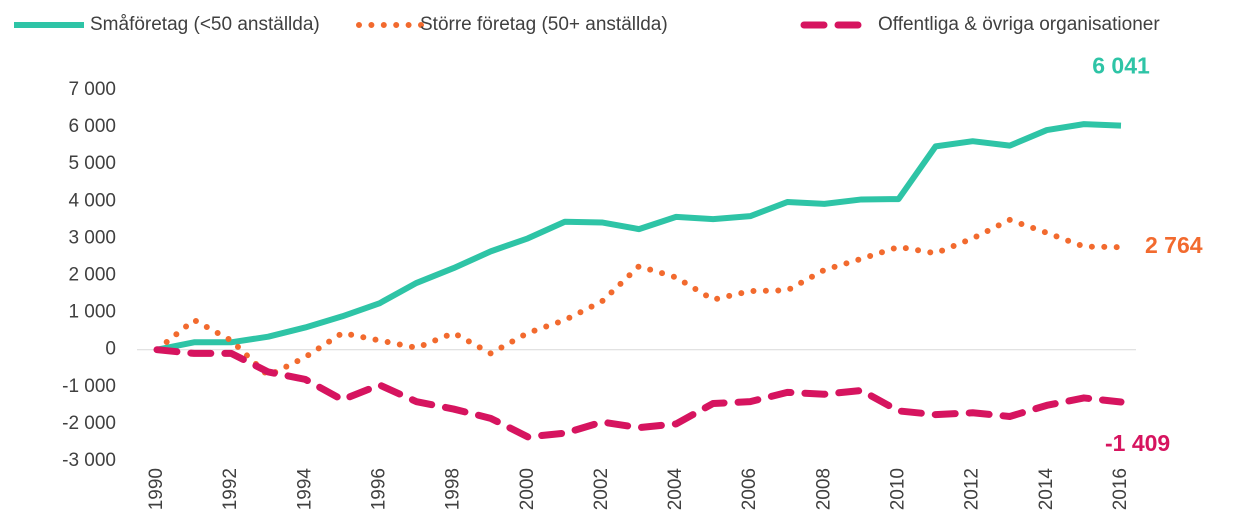  Describe the element at coordinates (675, 489) in the screenshot. I see `x-tick-label: 2004` at that location.